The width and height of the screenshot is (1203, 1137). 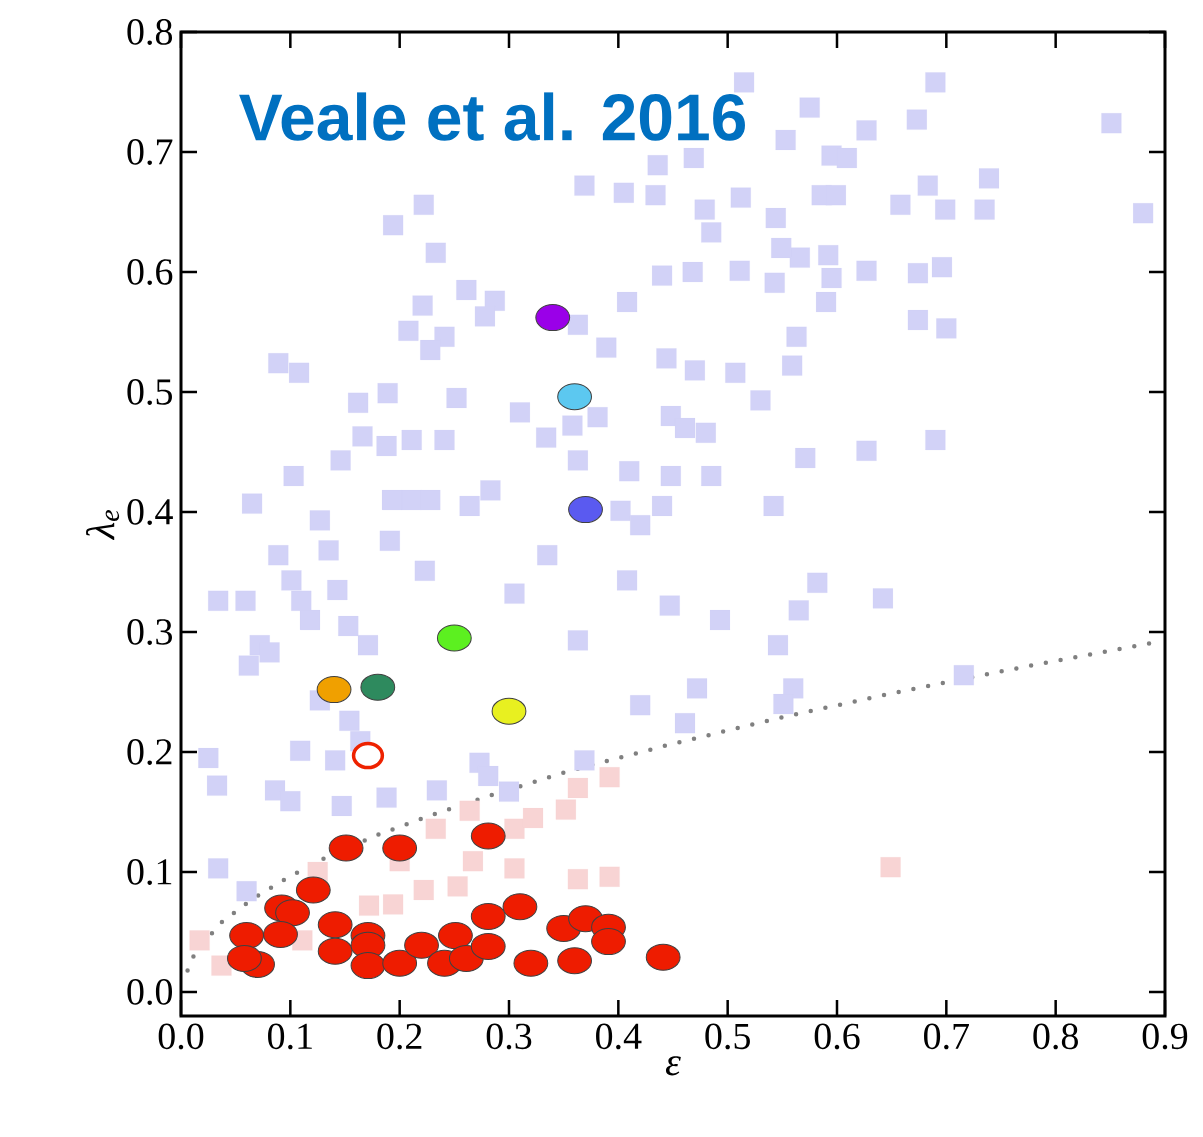 I want to click on x-tick-label: 0.0, so click(x=181, y=1036).